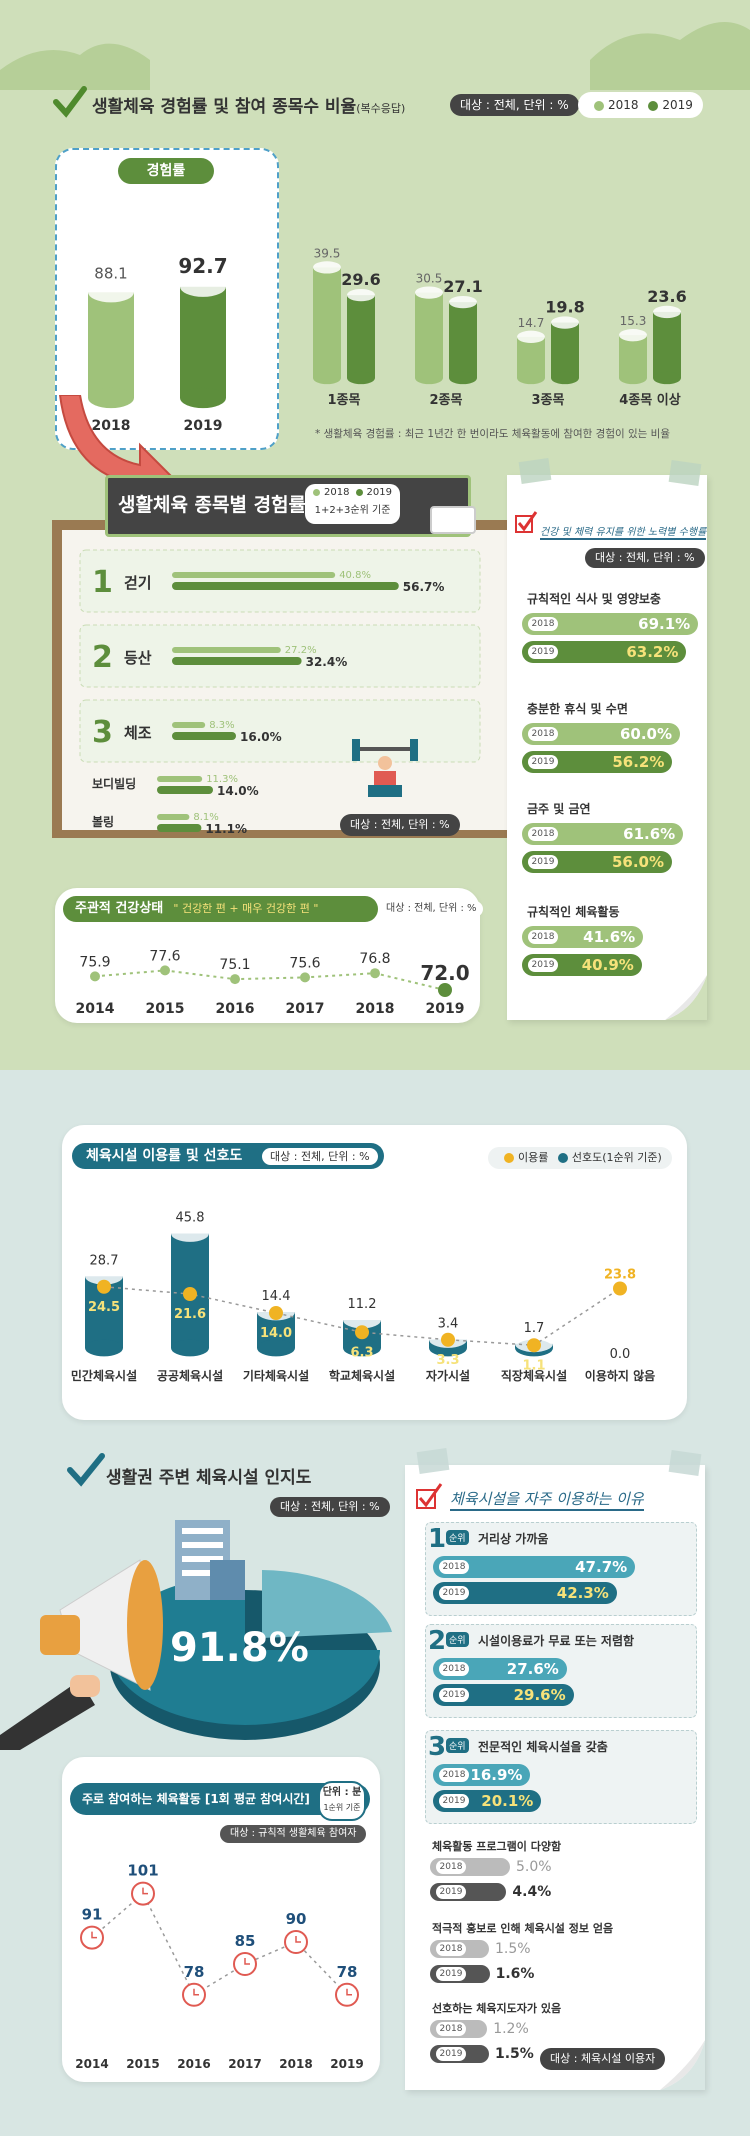 Image resolution: width=750 pixels, height=2136 pixels. I want to click on time-value-2014: 91, so click(92, 1915).